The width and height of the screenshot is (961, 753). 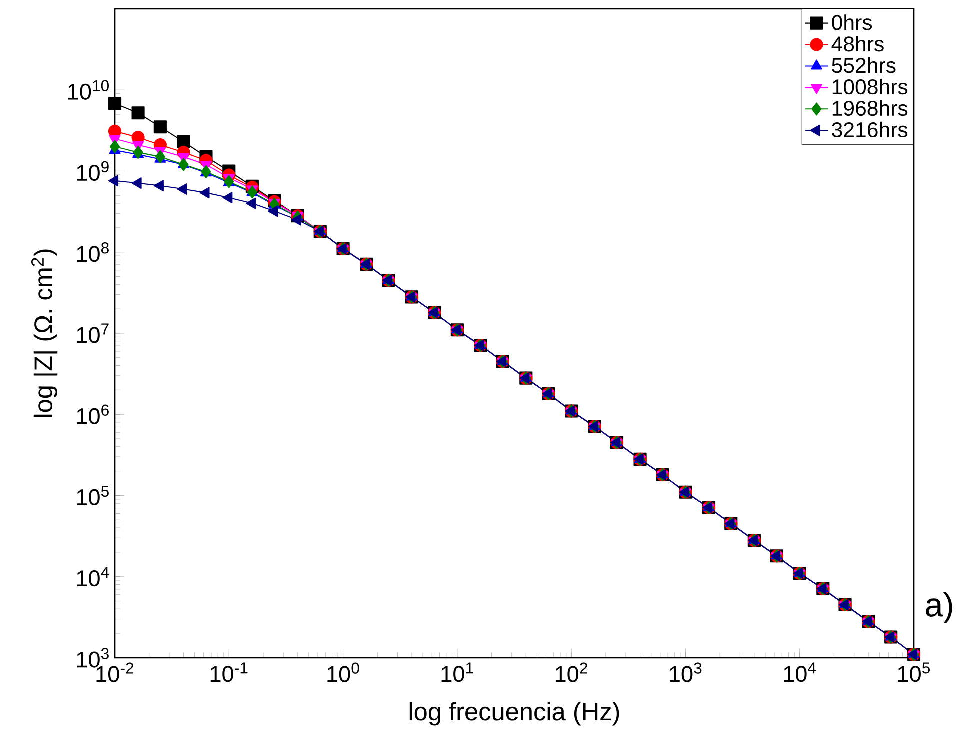 What do you see at coordinates (914, 672) in the screenshot?
I see `x-tick-label: 10$^{5}$` at bounding box center [914, 672].